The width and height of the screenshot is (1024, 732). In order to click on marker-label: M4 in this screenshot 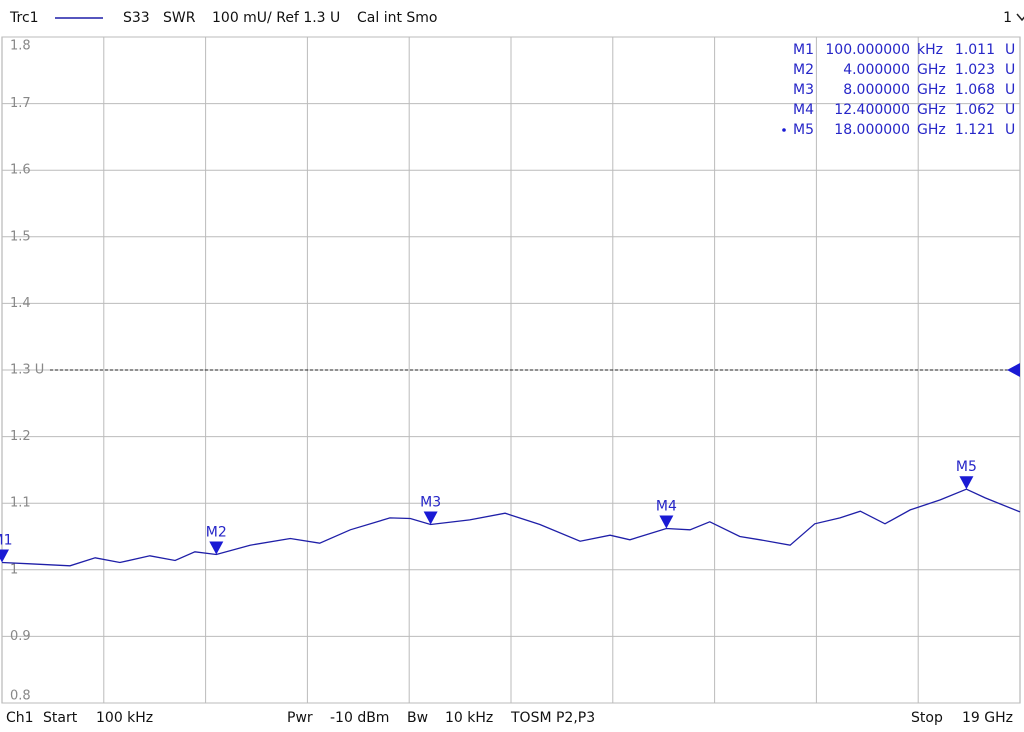, I will do `click(666, 507)`.